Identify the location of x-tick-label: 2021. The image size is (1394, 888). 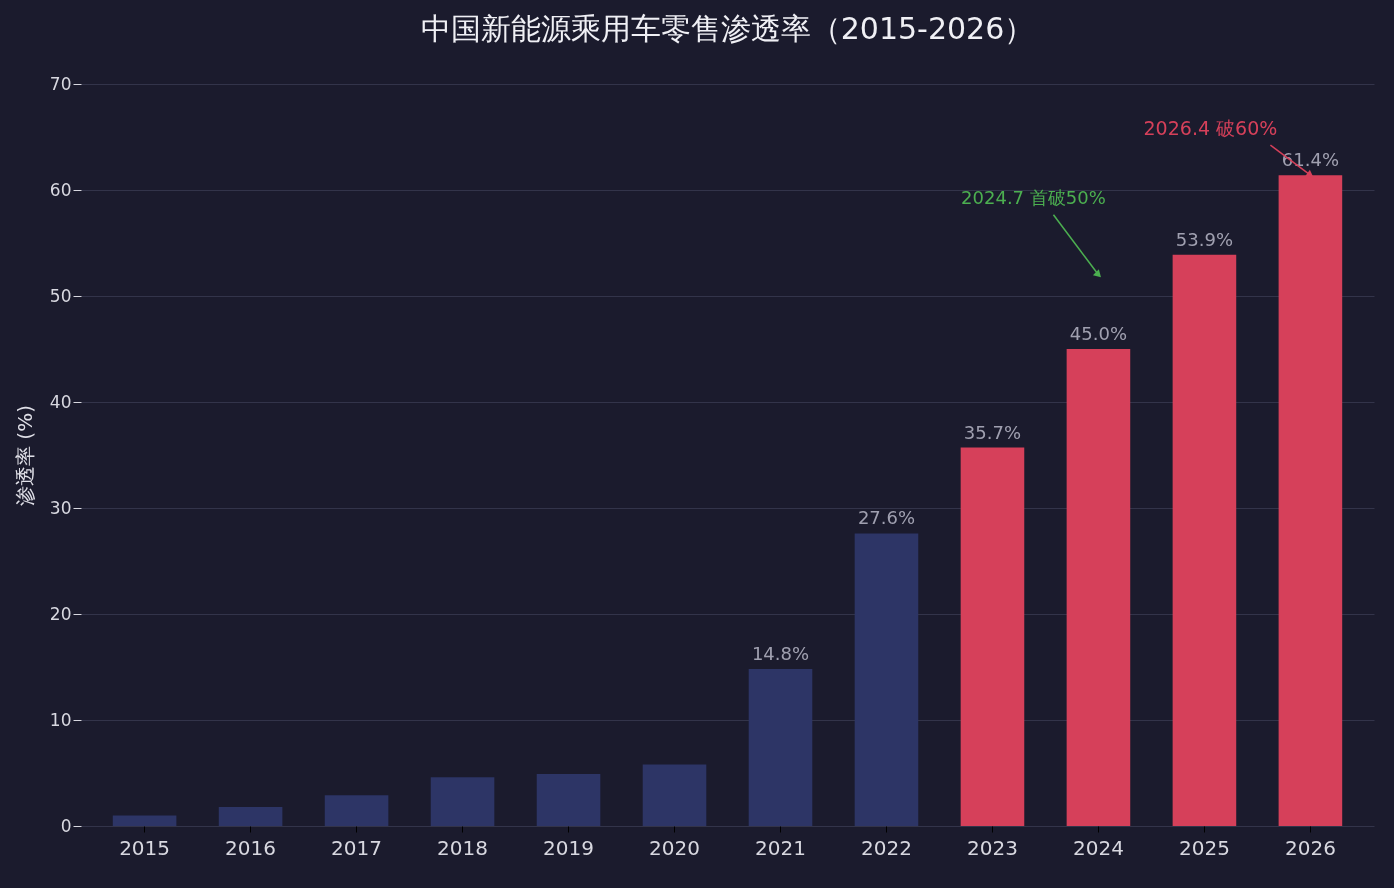
(780, 847).